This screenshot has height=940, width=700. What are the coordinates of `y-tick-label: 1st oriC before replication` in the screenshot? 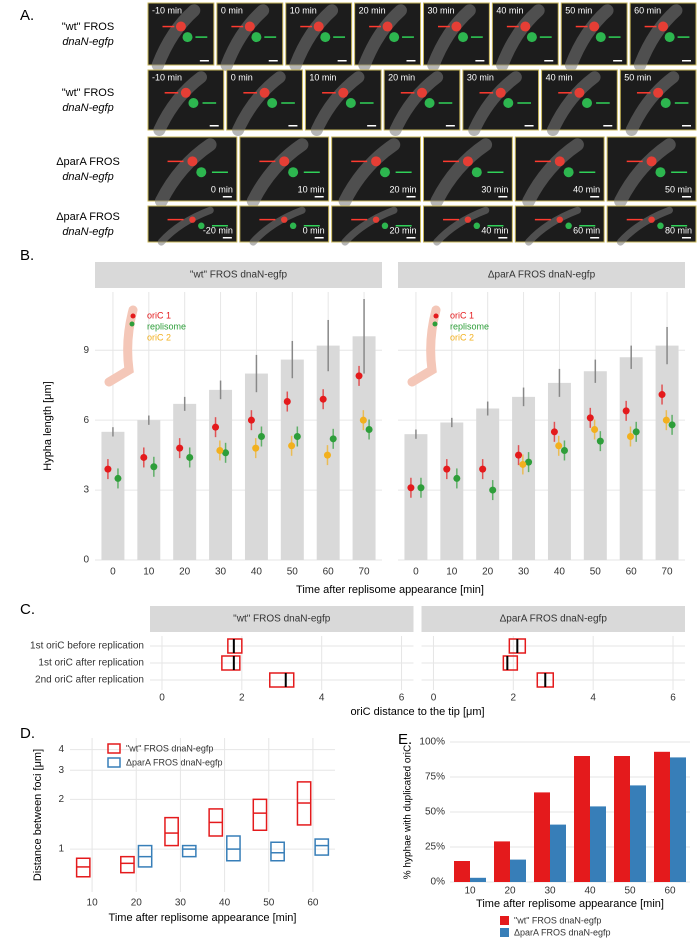 It's located at (87, 646).